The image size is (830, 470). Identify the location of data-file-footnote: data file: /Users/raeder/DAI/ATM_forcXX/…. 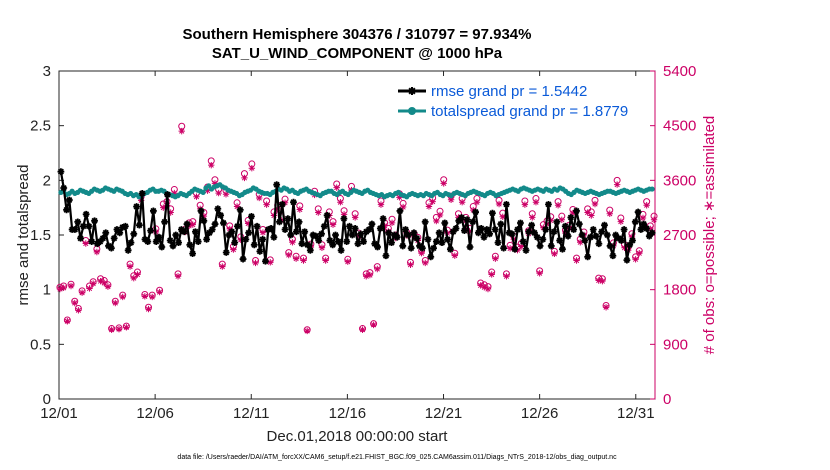
(397, 457).